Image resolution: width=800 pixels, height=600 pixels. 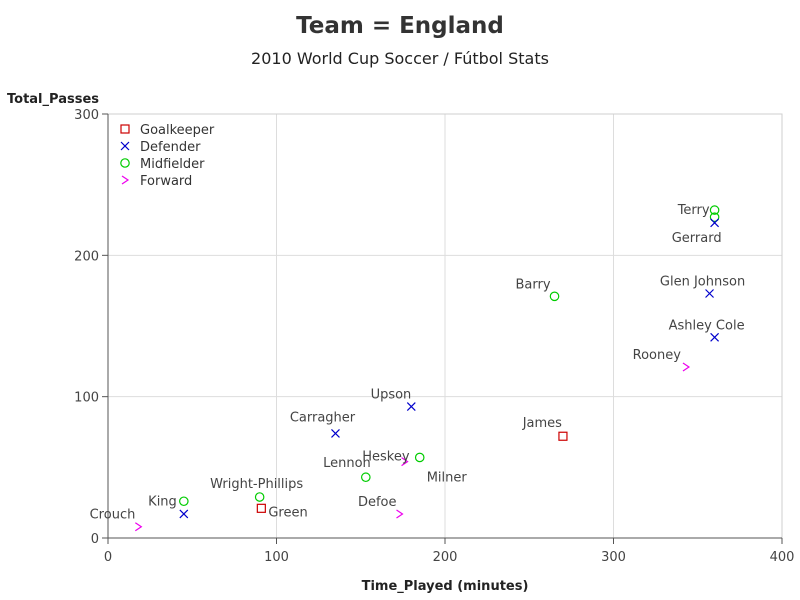 What do you see at coordinates (391, 395) in the screenshot?
I see `point-label-upson: Upson` at bounding box center [391, 395].